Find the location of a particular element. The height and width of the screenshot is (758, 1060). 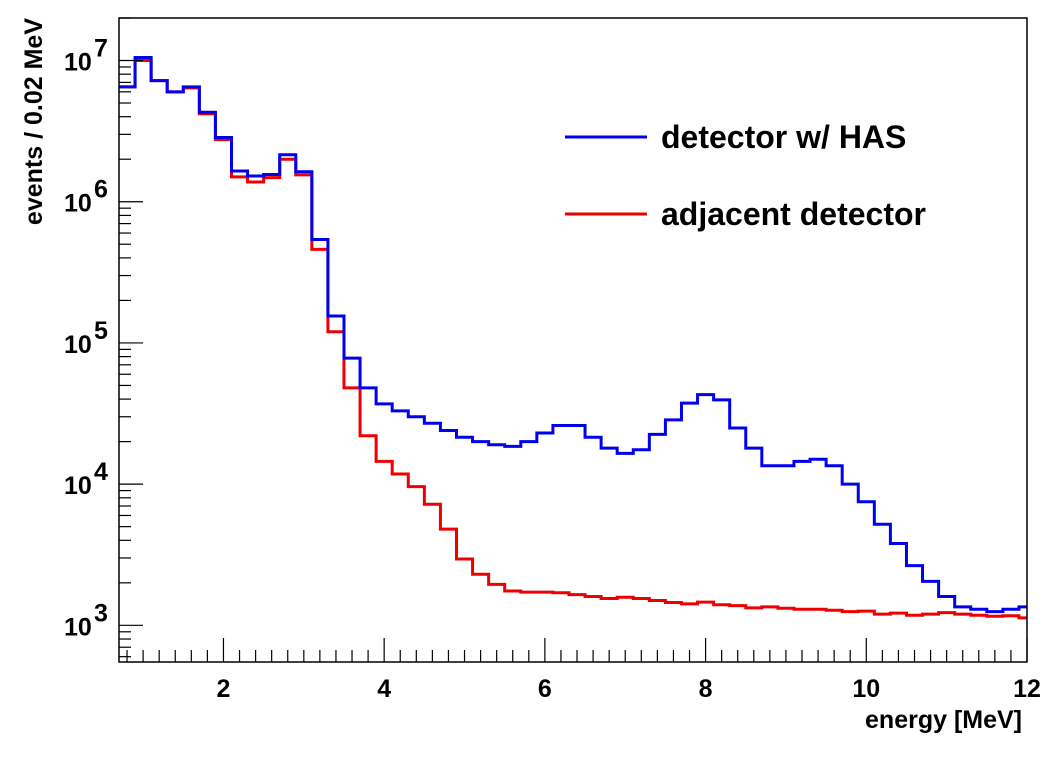

y-tick-exponent: 4 is located at coordinates (101, 472).